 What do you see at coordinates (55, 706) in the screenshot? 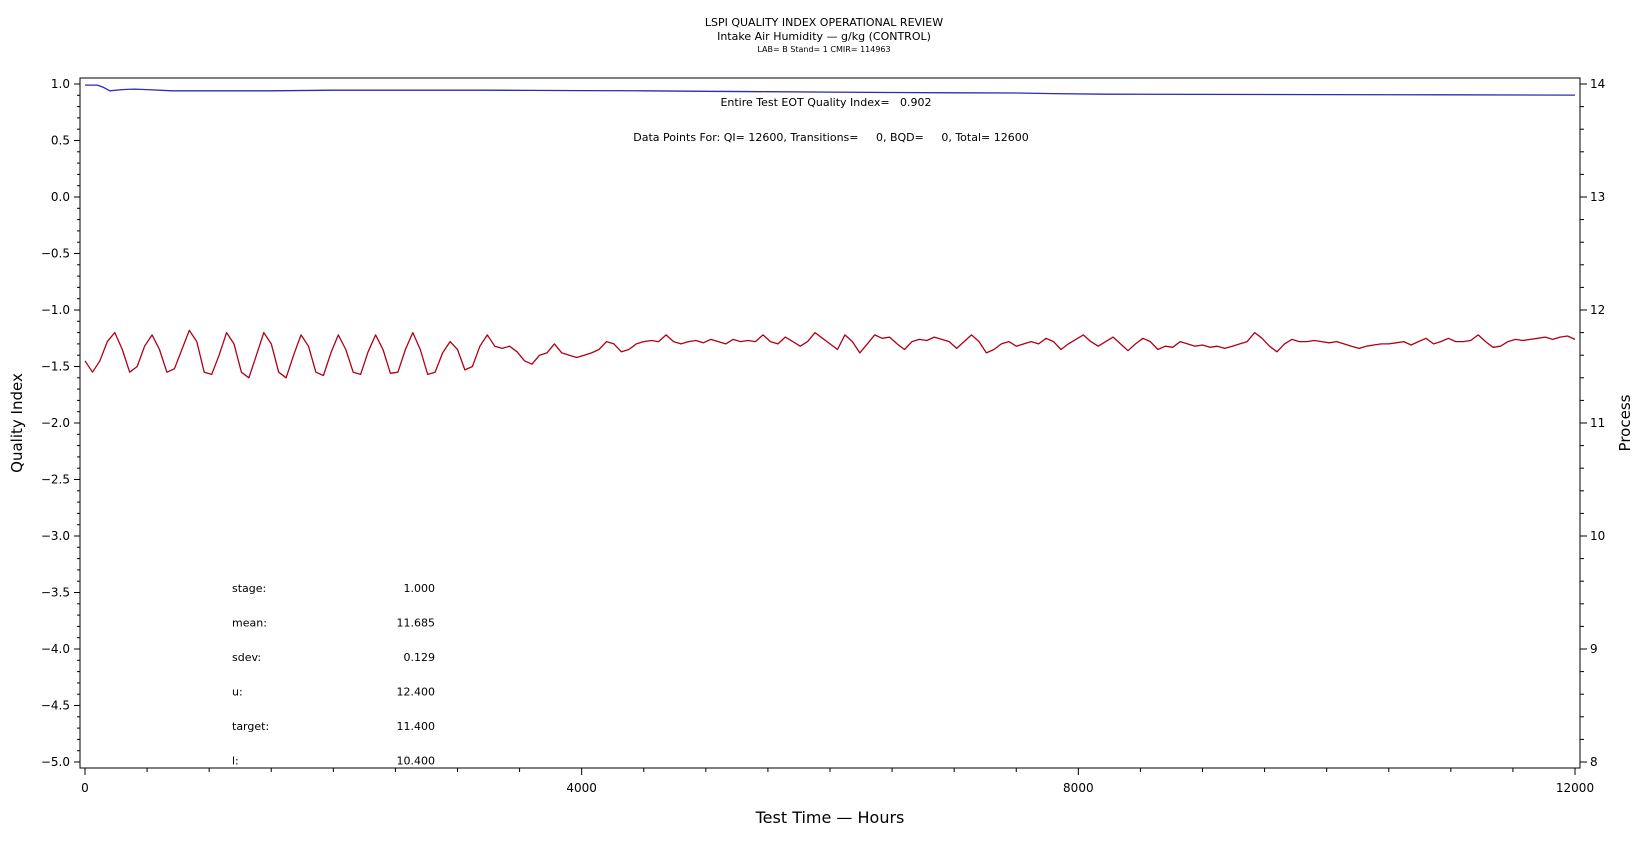
I see `y-left-tick-label: −4.5` at bounding box center [55, 706].